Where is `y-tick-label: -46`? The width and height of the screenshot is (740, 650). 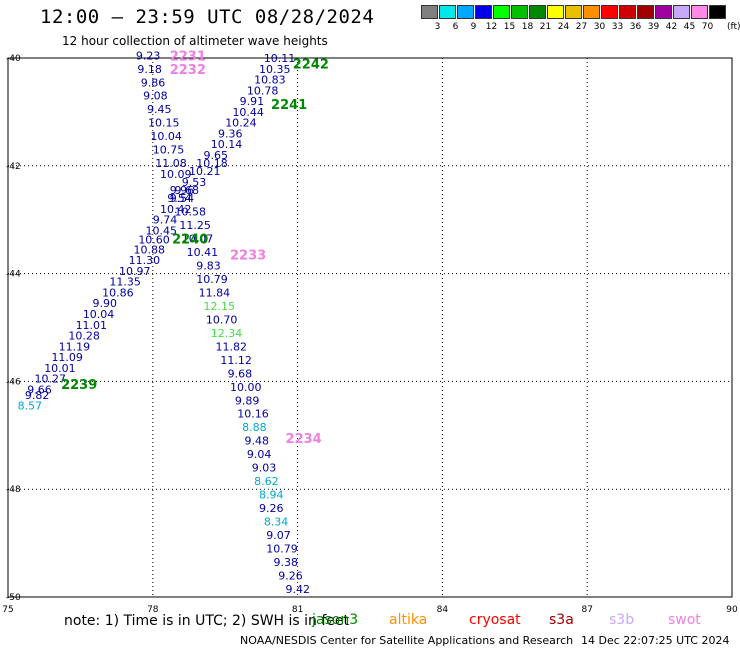
y-tick-label: -46 is located at coordinates (13, 382).